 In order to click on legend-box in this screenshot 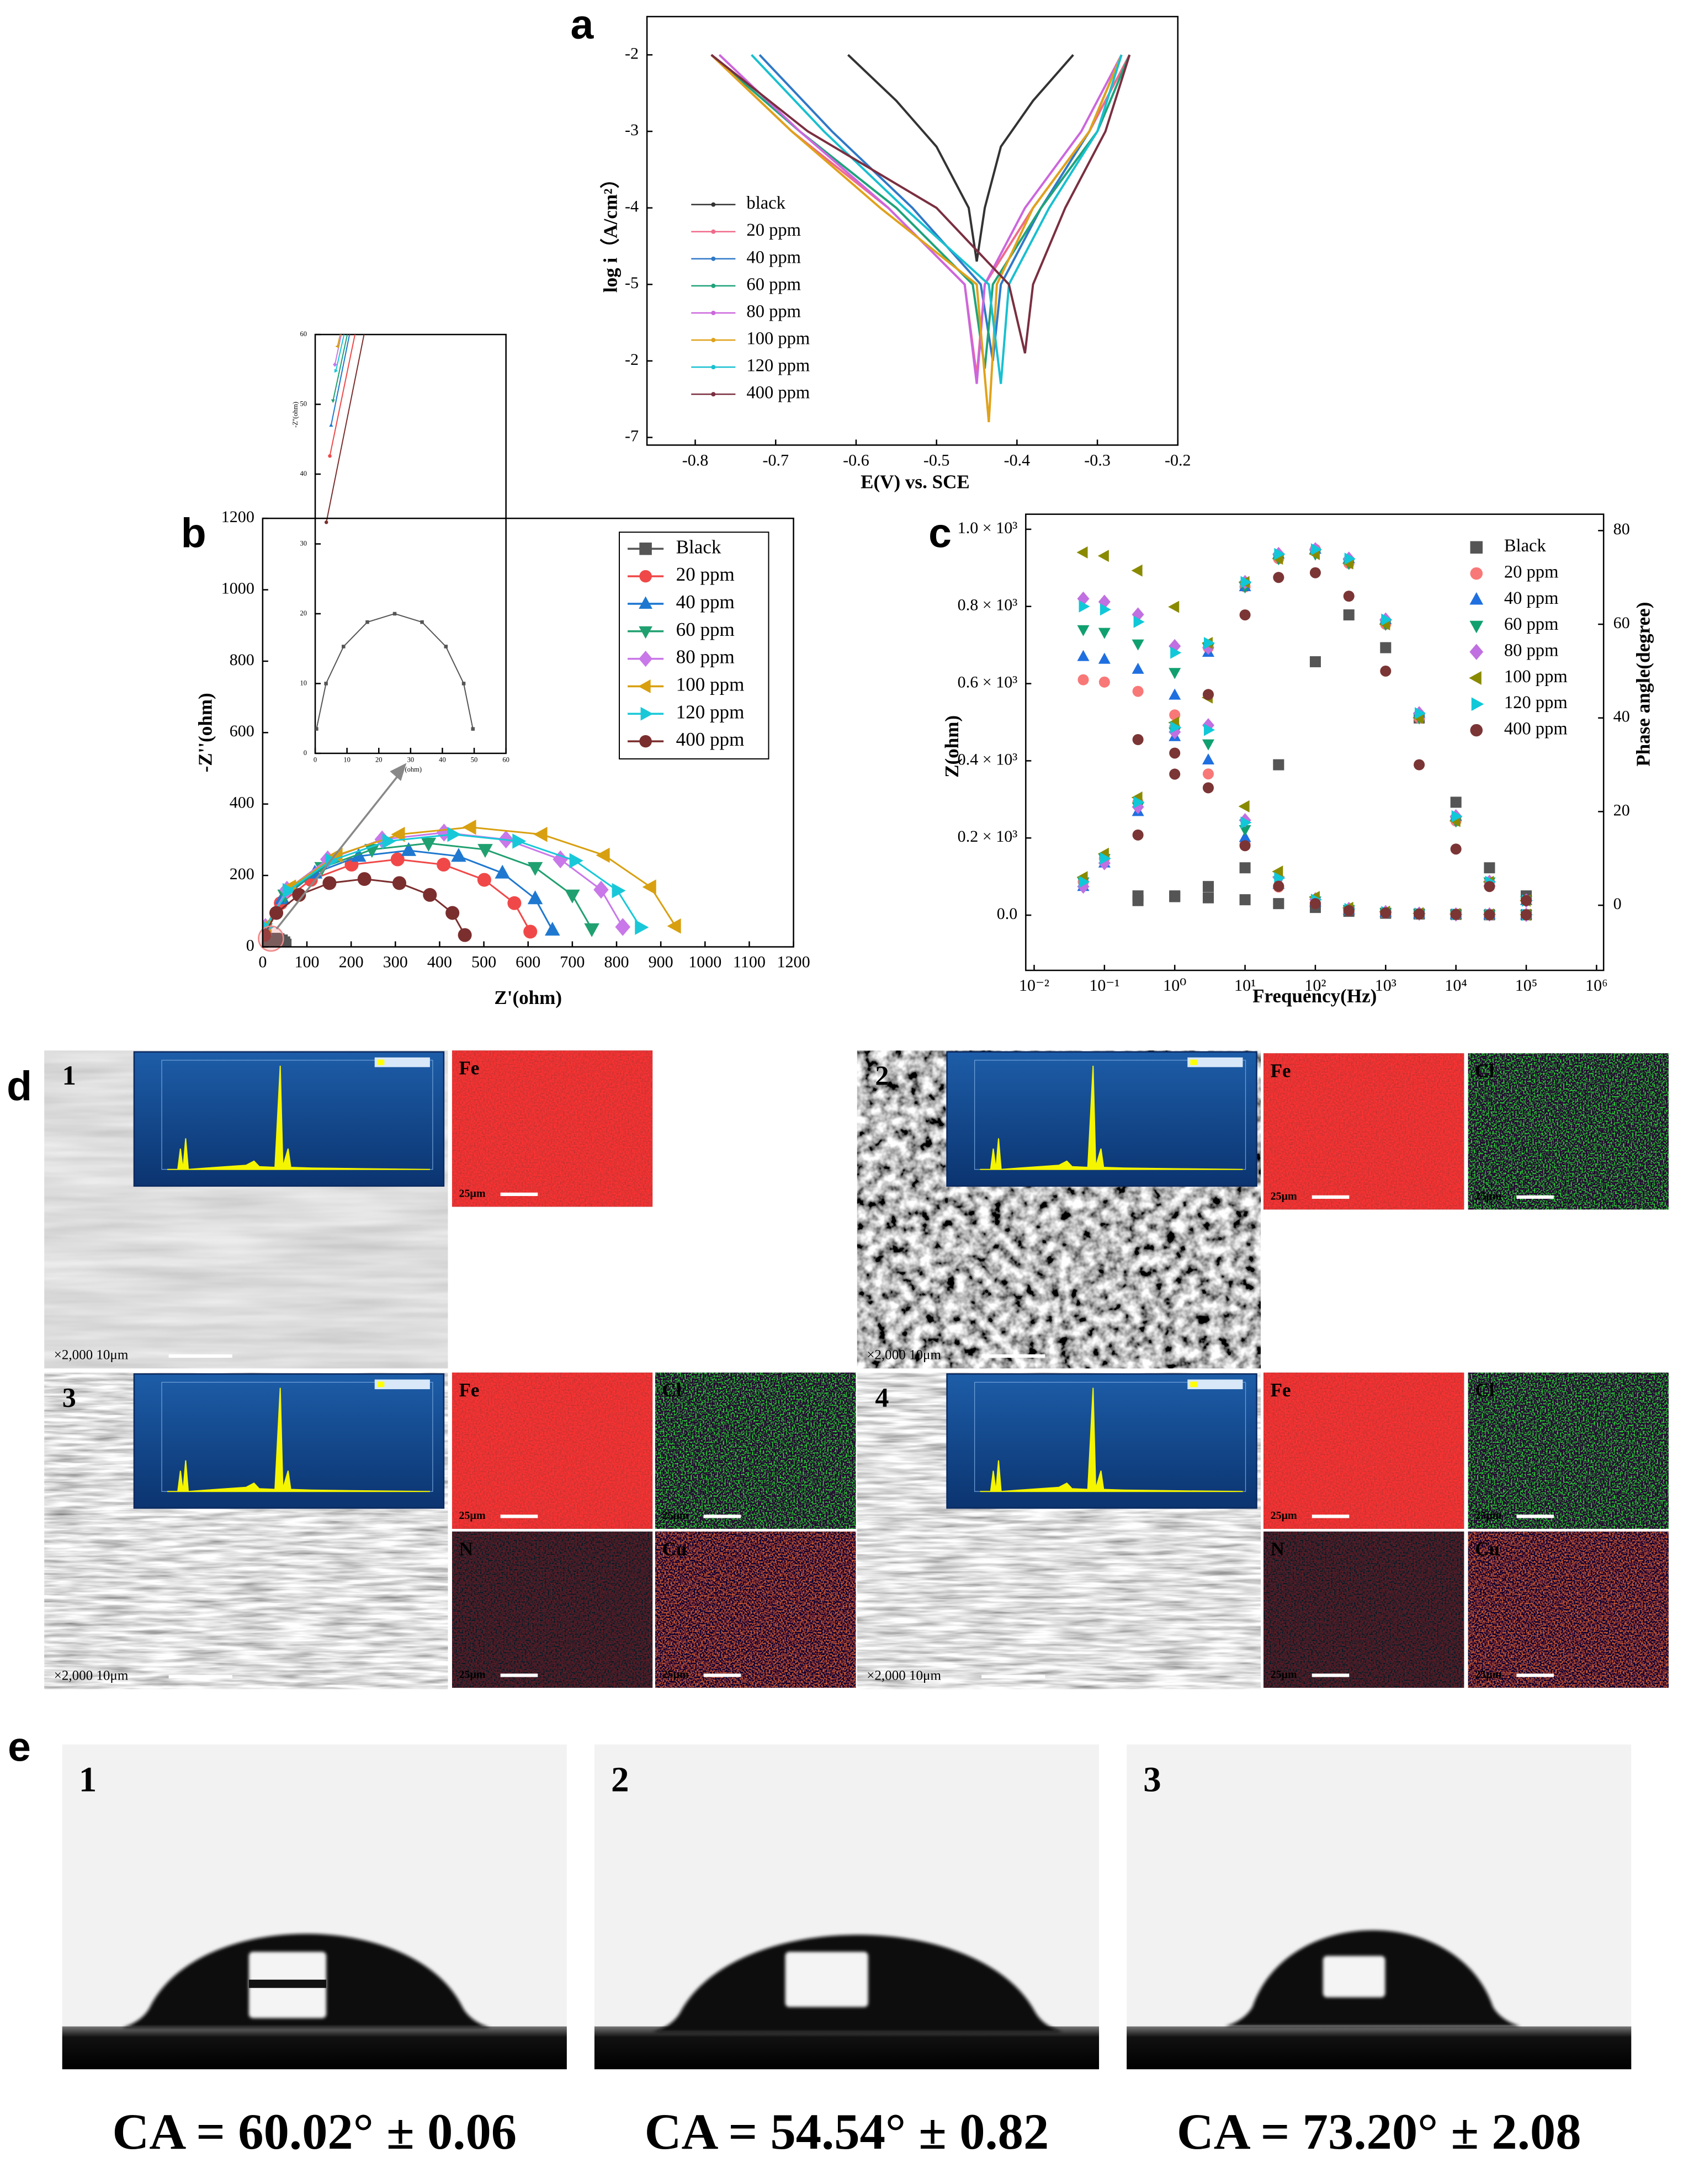, I will do `click(694, 646)`.